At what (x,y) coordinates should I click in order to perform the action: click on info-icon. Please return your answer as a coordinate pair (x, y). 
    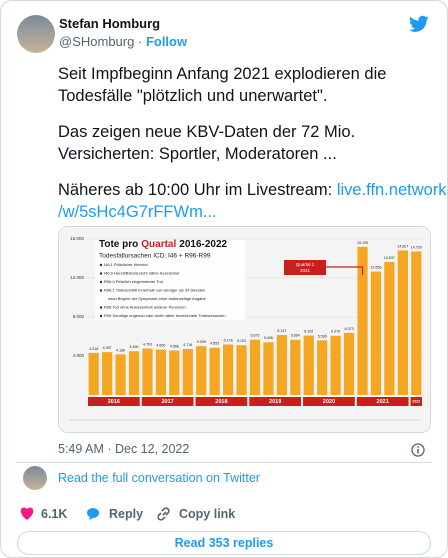
    Looking at the image, I should click on (418, 450).